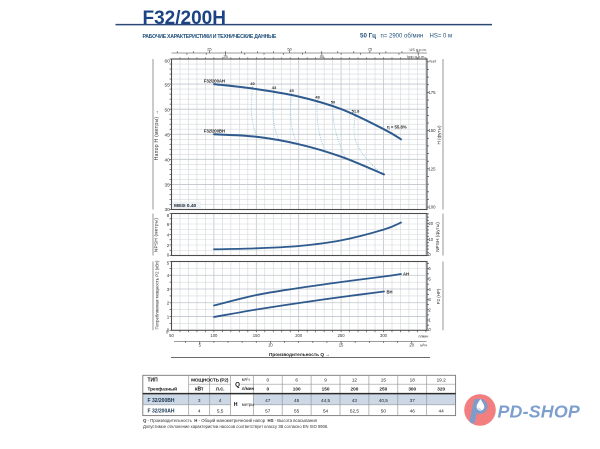  What do you see at coordinates (326, 400) in the screenshot?
I see `svg-text: 44,5` at bounding box center [326, 400].